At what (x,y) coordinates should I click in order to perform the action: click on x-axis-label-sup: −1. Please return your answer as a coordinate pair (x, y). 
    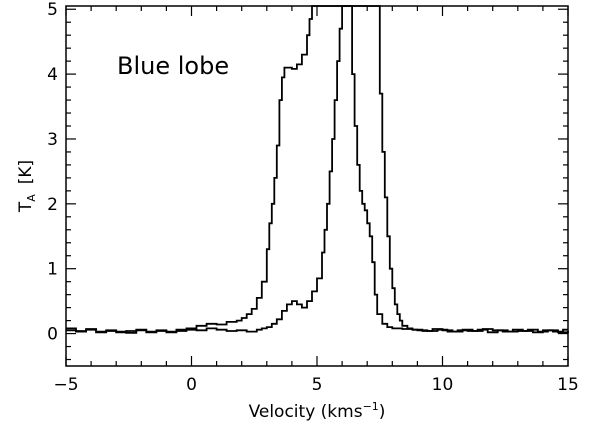
    Looking at the image, I should click on (371, 406).